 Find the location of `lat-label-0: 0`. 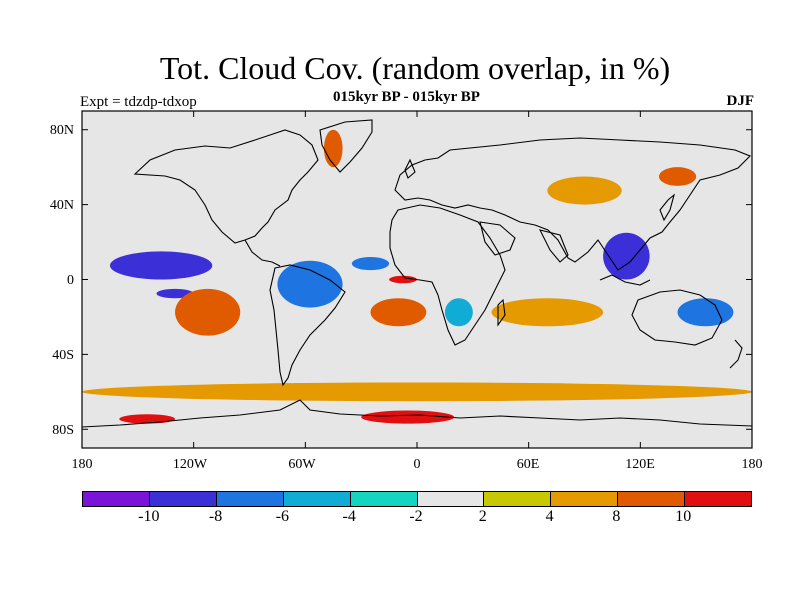

lat-label-0: 0 is located at coordinates (70, 280).